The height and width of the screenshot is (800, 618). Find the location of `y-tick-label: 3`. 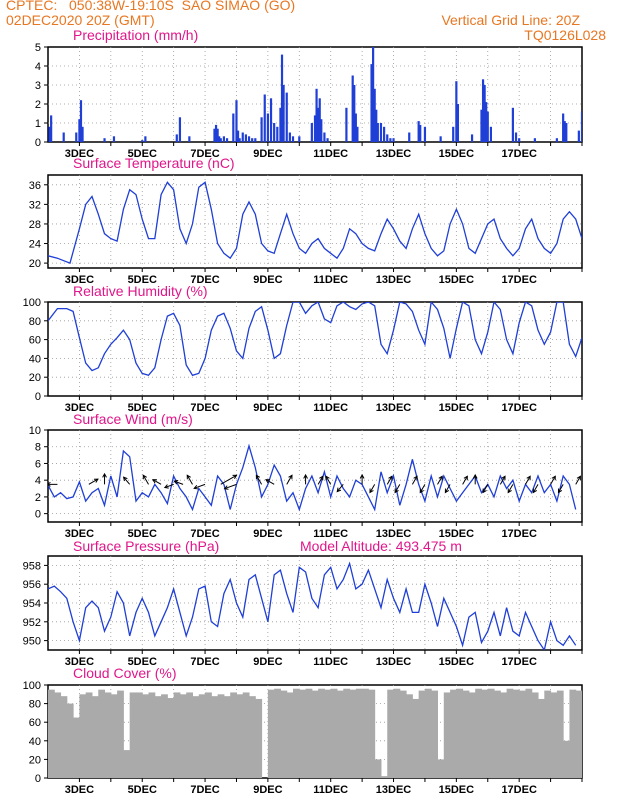

y-tick-label: 3 is located at coordinates (38, 86).